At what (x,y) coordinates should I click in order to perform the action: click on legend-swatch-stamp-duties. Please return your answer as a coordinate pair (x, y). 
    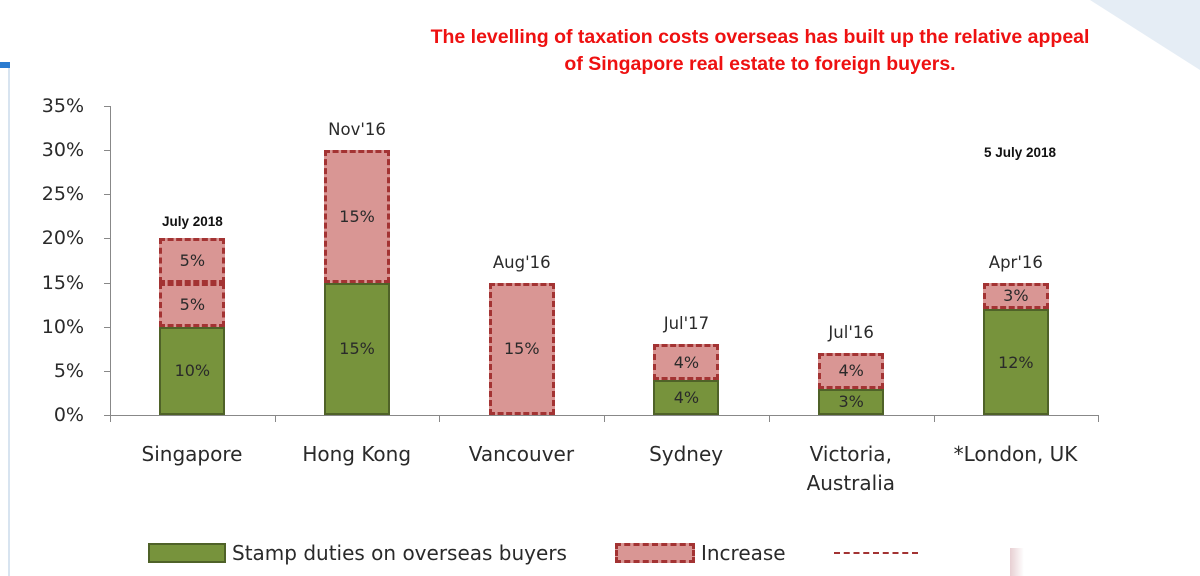
    Looking at the image, I should click on (187, 553).